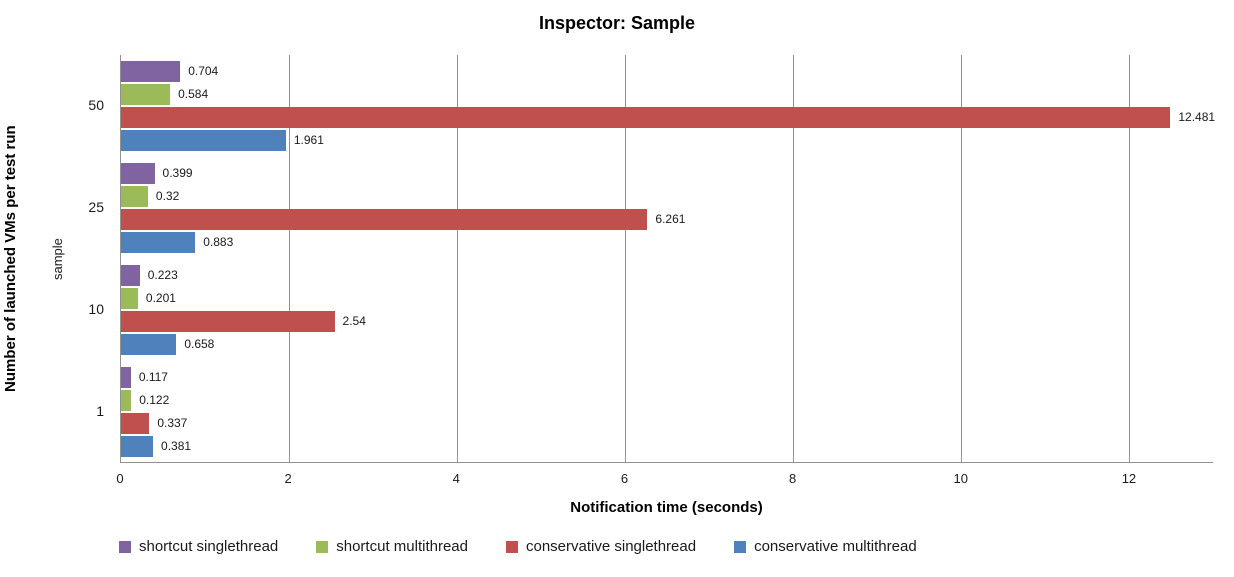 The height and width of the screenshot is (577, 1234). I want to click on bar-value-label: 0.337, so click(172, 423).